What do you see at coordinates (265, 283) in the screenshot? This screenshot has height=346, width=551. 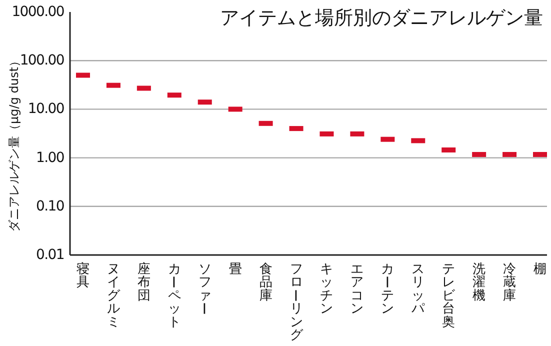 I see `x-tick-label: 食品庫` at bounding box center [265, 283].